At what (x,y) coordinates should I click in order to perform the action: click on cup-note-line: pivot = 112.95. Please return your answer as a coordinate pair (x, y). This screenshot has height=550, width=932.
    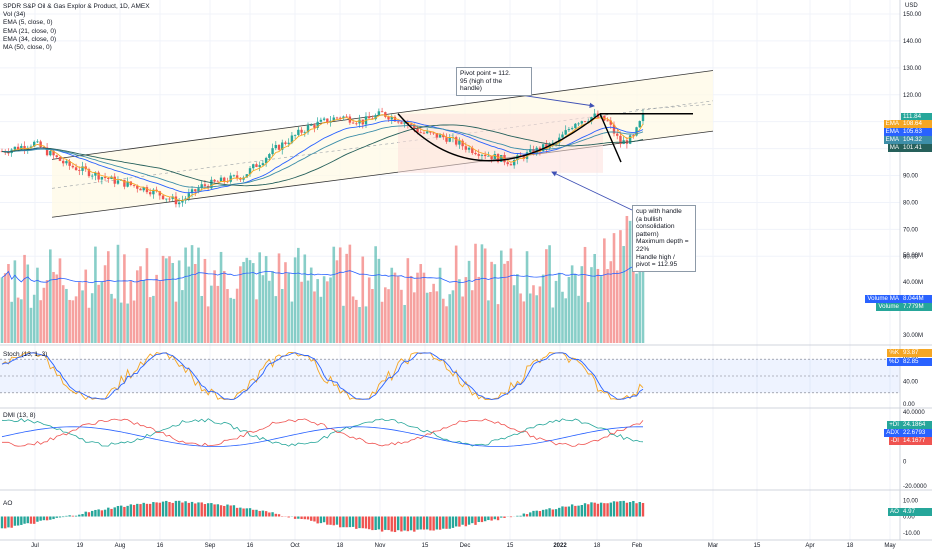
    Looking at the image, I should click on (657, 265).